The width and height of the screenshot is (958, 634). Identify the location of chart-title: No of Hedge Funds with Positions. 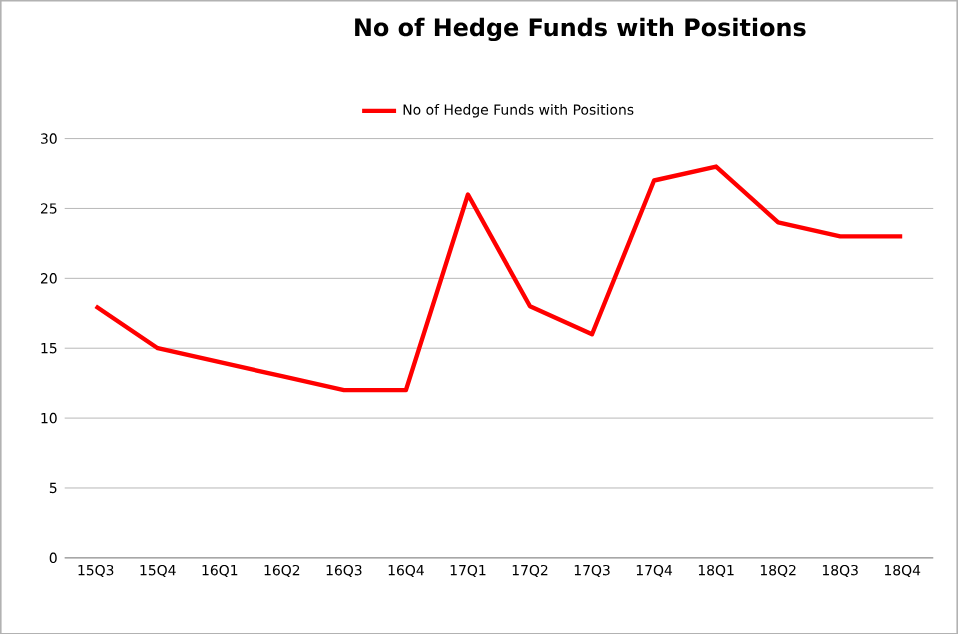
(580, 29).